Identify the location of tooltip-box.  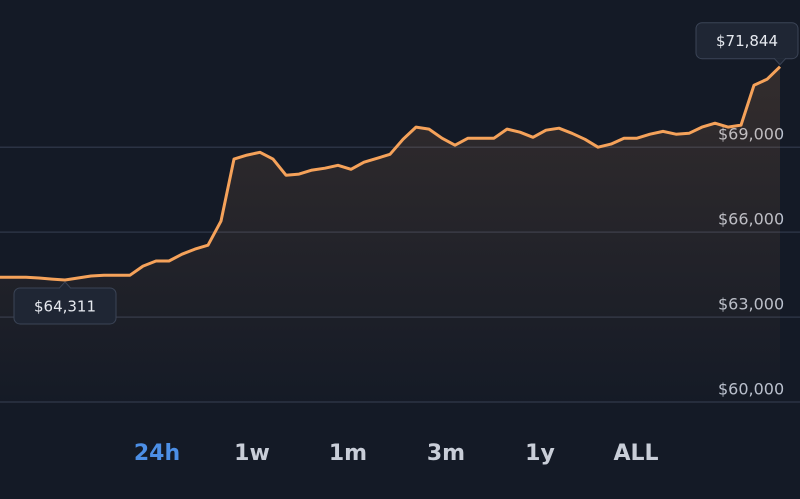
(747, 41).